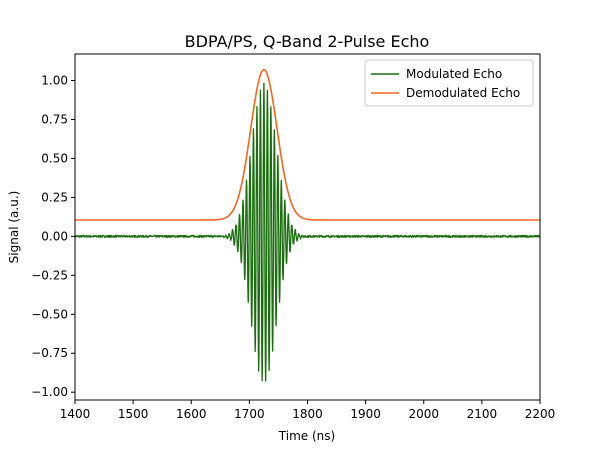  What do you see at coordinates (307, 41) in the screenshot?
I see `chart-title: BDPA/PS, Q-Band 2-Pulse Echo` at bounding box center [307, 41].